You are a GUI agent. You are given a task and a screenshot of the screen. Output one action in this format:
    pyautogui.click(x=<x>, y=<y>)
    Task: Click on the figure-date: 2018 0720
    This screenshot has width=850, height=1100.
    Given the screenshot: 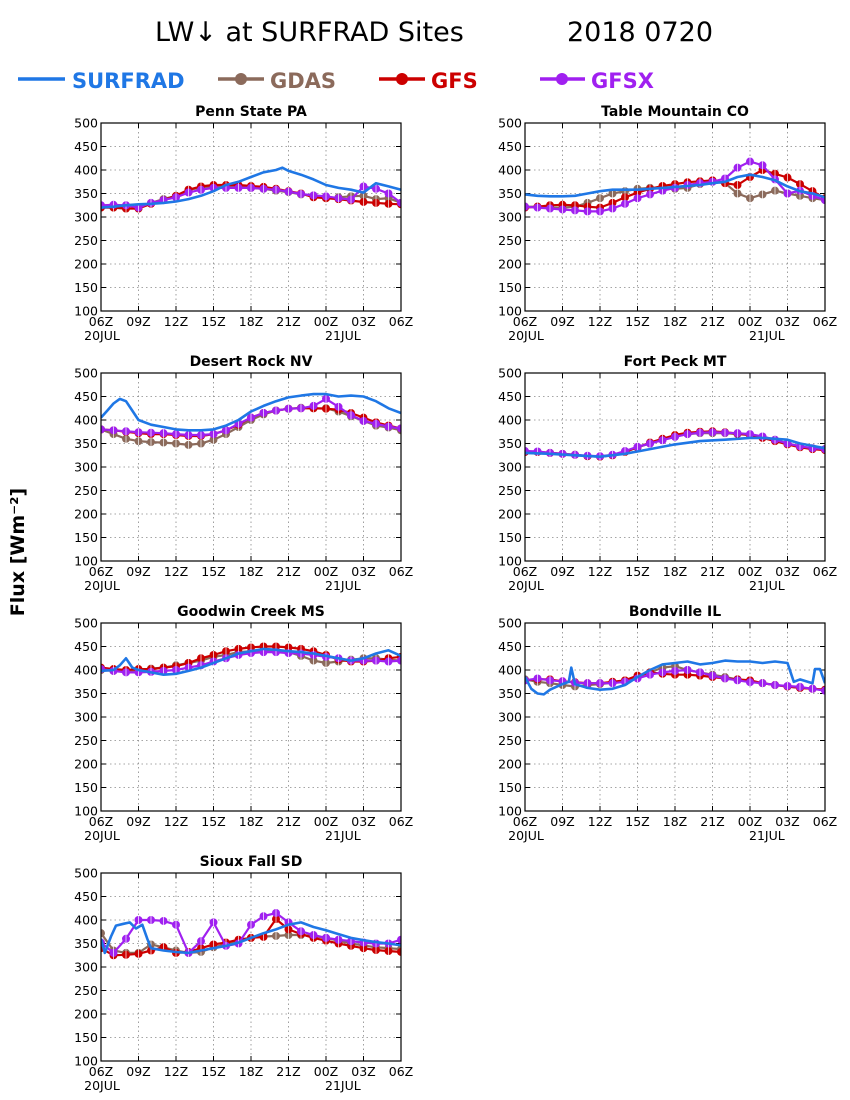 What is the action you would take?
    pyautogui.click(x=640, y=32)
    